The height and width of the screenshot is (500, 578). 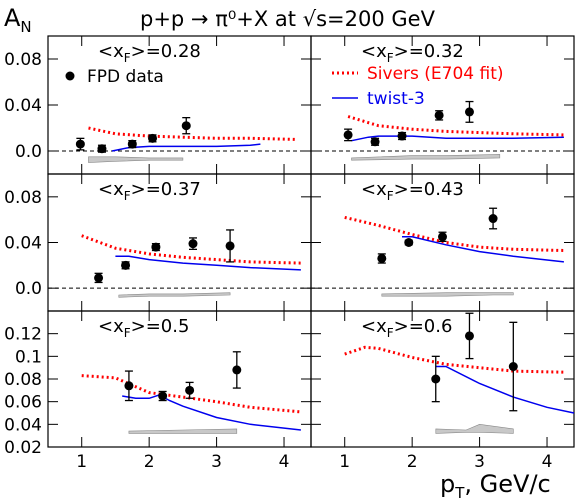 I want to click on panel-xf-043: <xF>=0.43, so click(x=442, y=242).